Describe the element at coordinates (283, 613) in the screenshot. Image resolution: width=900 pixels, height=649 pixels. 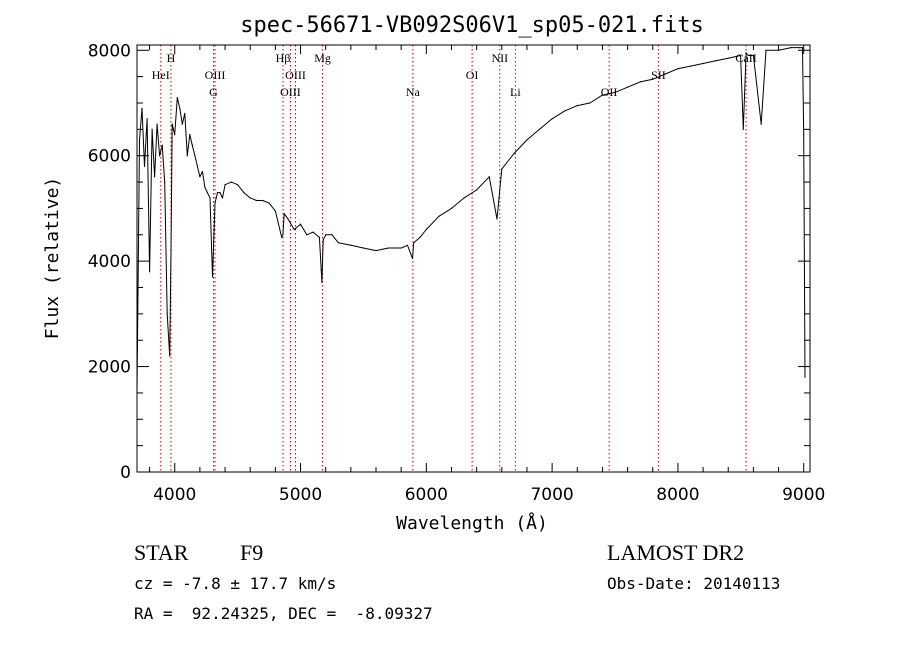
I see `coordinates-info: RA = 92.24325, DEC = -8.09327` at that location.